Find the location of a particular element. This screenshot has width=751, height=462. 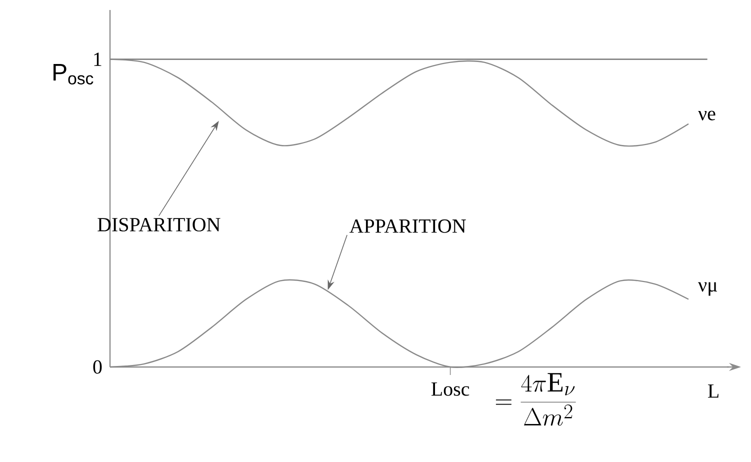

x-axis-title: L is located at coordinates (713, 391).